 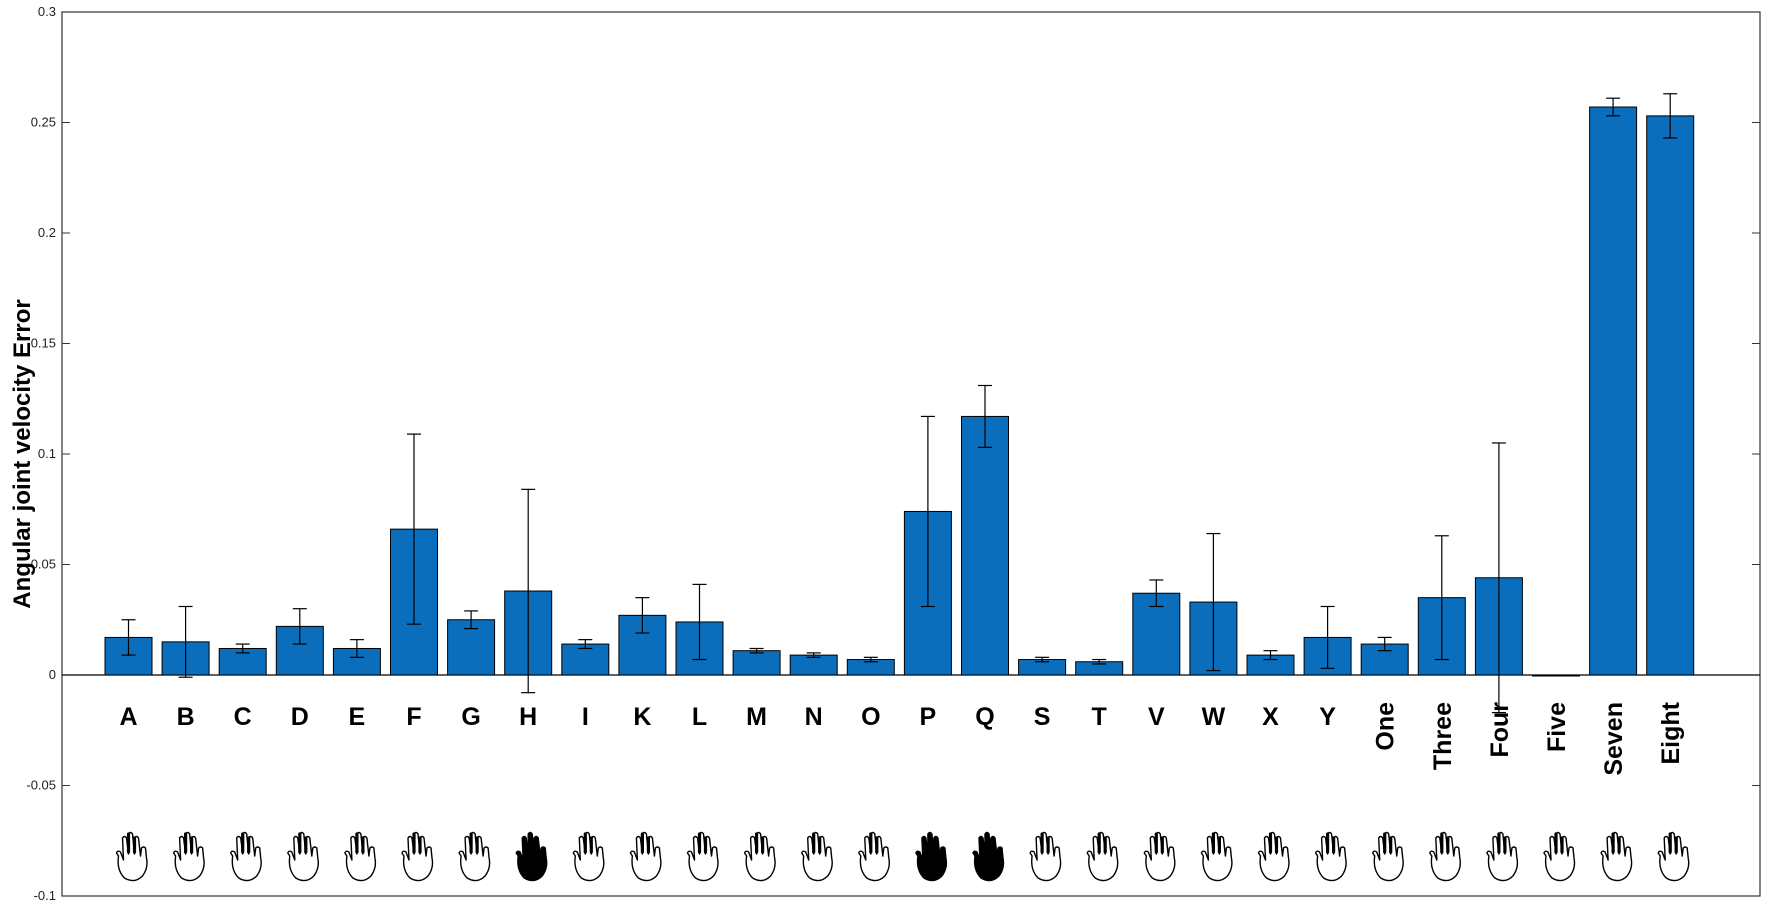 I want to click on error-bar-y, so click(x=1327, y=637).